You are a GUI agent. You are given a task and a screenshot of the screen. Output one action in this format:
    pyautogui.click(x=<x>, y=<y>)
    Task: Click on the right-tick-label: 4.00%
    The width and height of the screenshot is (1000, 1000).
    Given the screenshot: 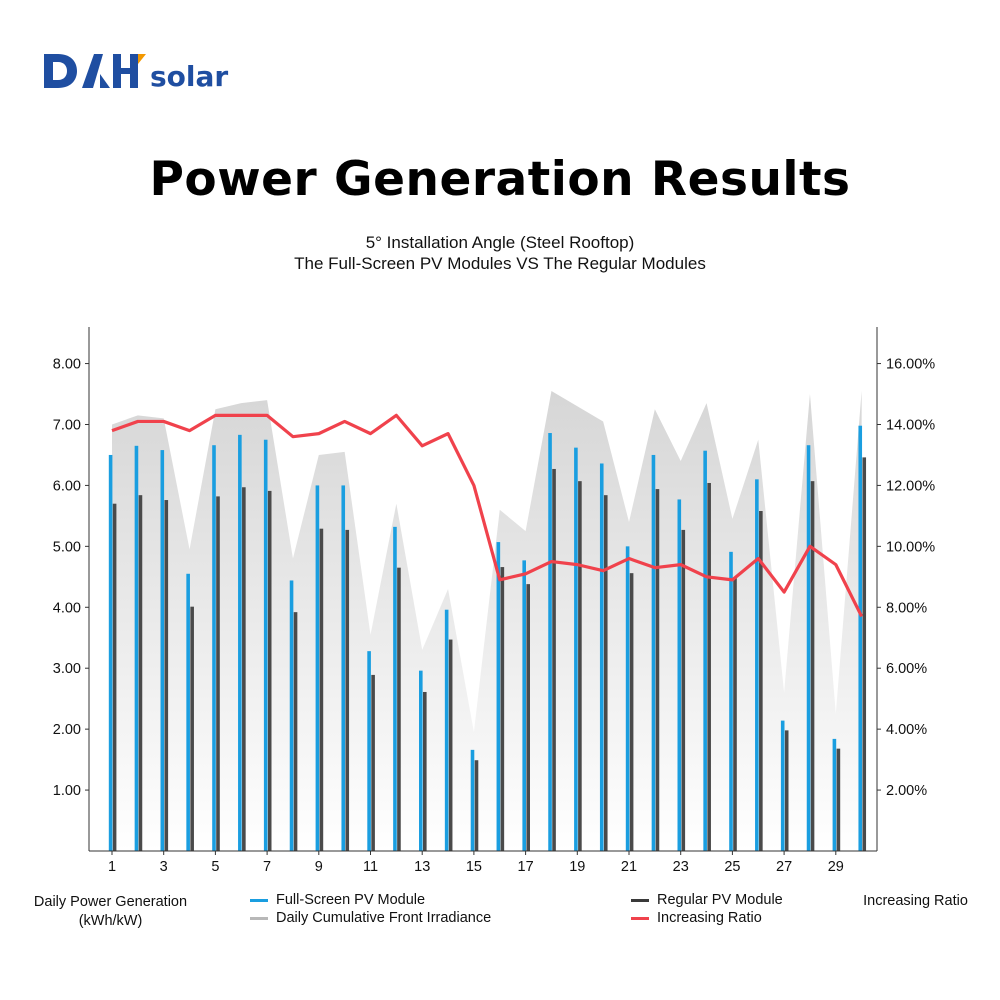 What is the action you would take?
    pyautogui.click(x=906, y=730)
    